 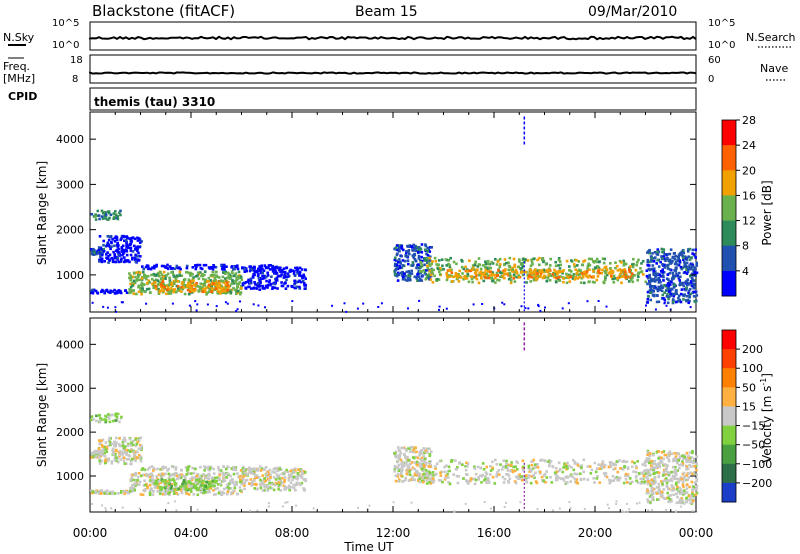 What do you see at coordinates (494, 533) in the screenshot?
I see `x-tick-label: 16:00` at bounding box center [494, 533].